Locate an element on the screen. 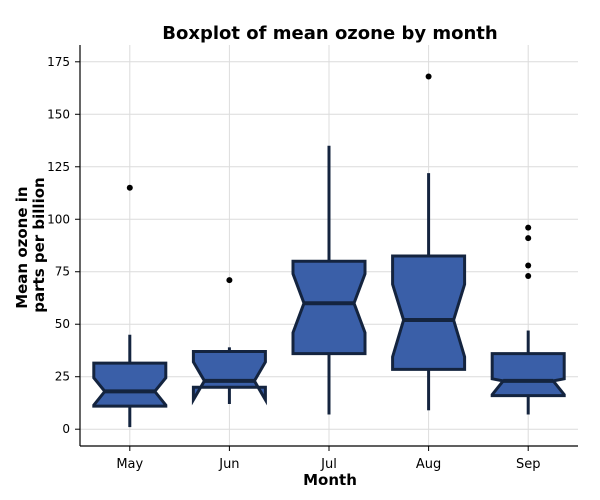 The width and height of the screenshot is (600, 500). y-axis-label: Mean ozone in parts per billion is located at coordinates (30, 244).